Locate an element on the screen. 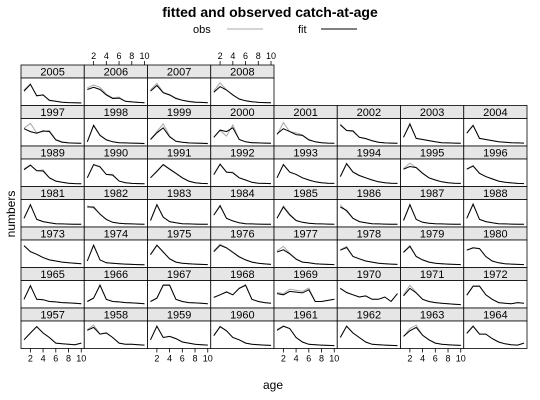 Image resolution: width=540 pixels, height=400 pixels. plot-area-1959 is located at coordinates (179, 334).